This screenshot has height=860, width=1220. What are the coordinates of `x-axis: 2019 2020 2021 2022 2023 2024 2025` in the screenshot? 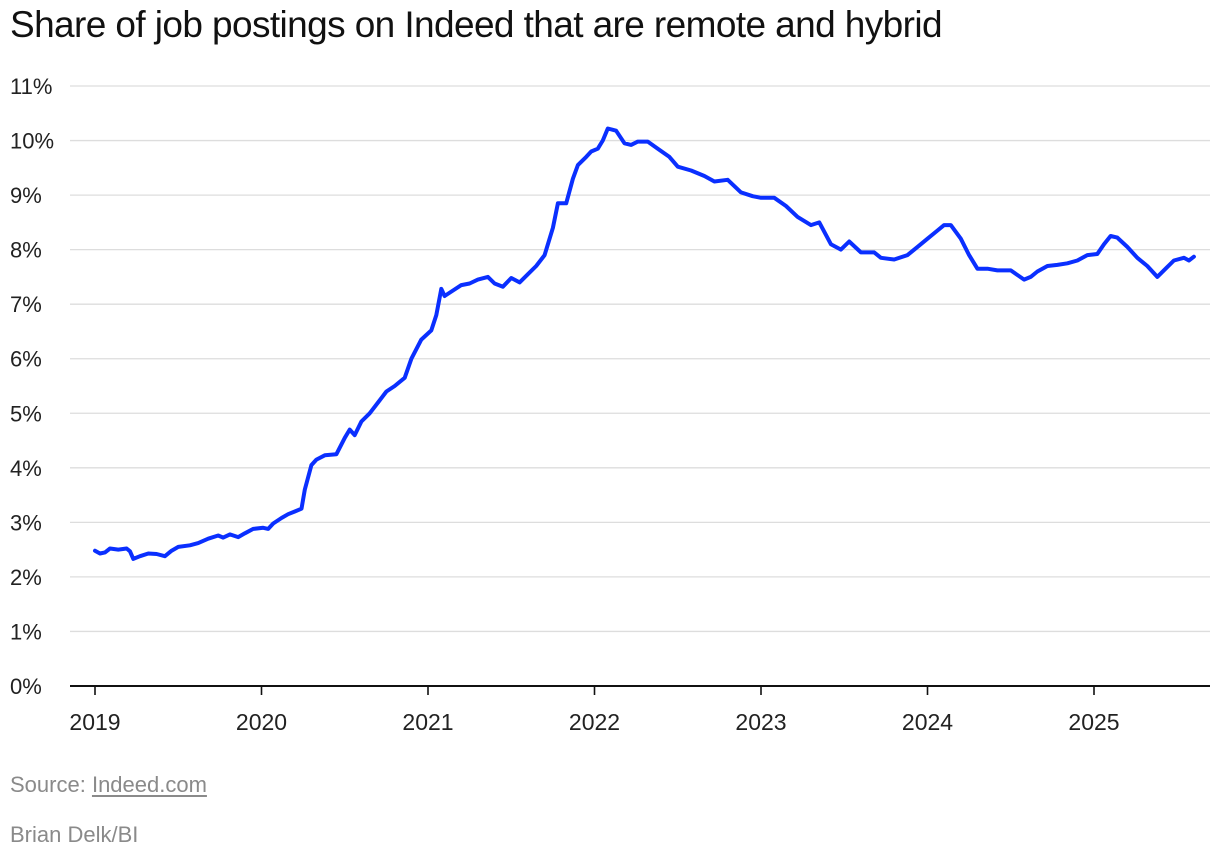 It's located at (639, 710).